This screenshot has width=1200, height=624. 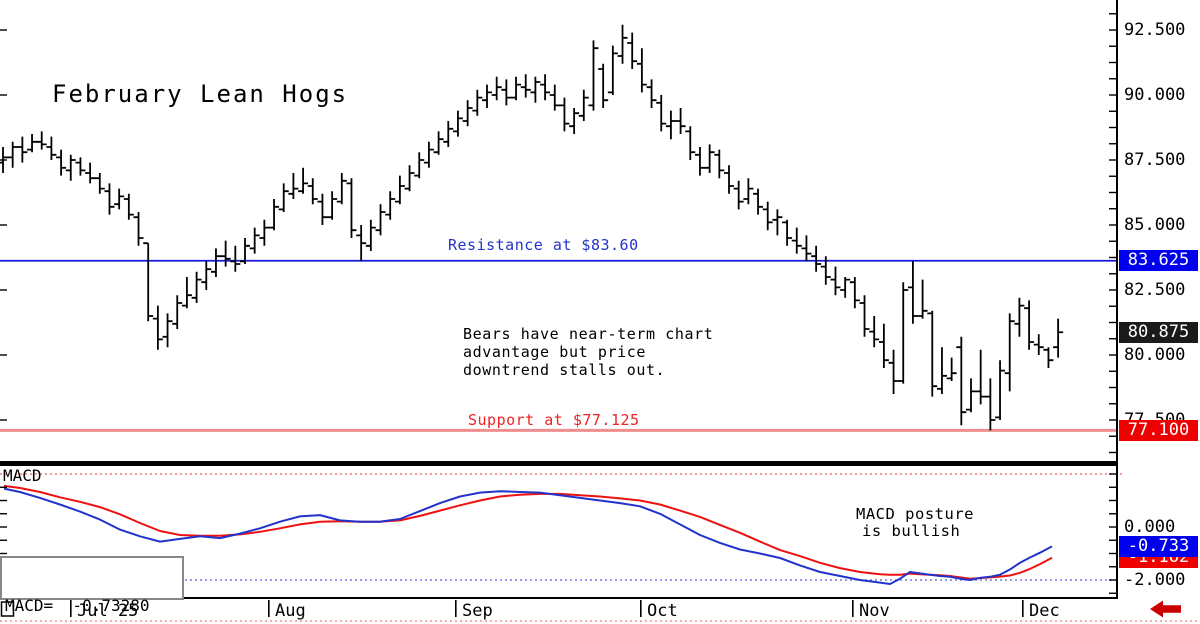 What do you see at coordinates (1117, 299) in the screenshot?
I see `right-axis-line` at bounding box center [1117, 299].